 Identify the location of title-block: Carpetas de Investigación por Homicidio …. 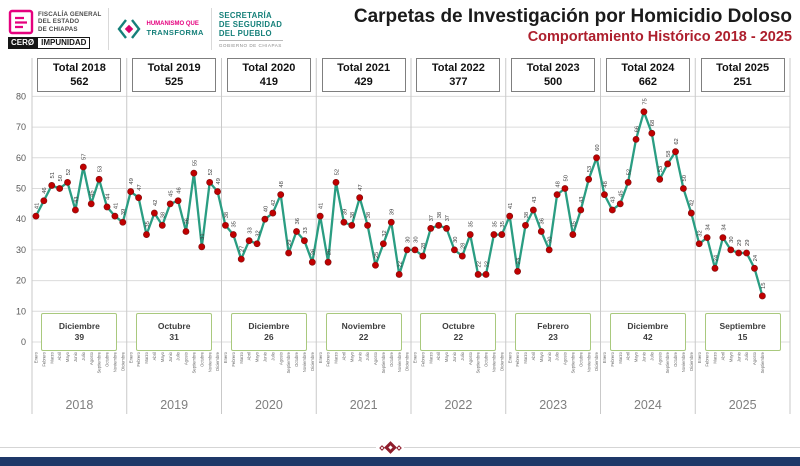
(532, 26).